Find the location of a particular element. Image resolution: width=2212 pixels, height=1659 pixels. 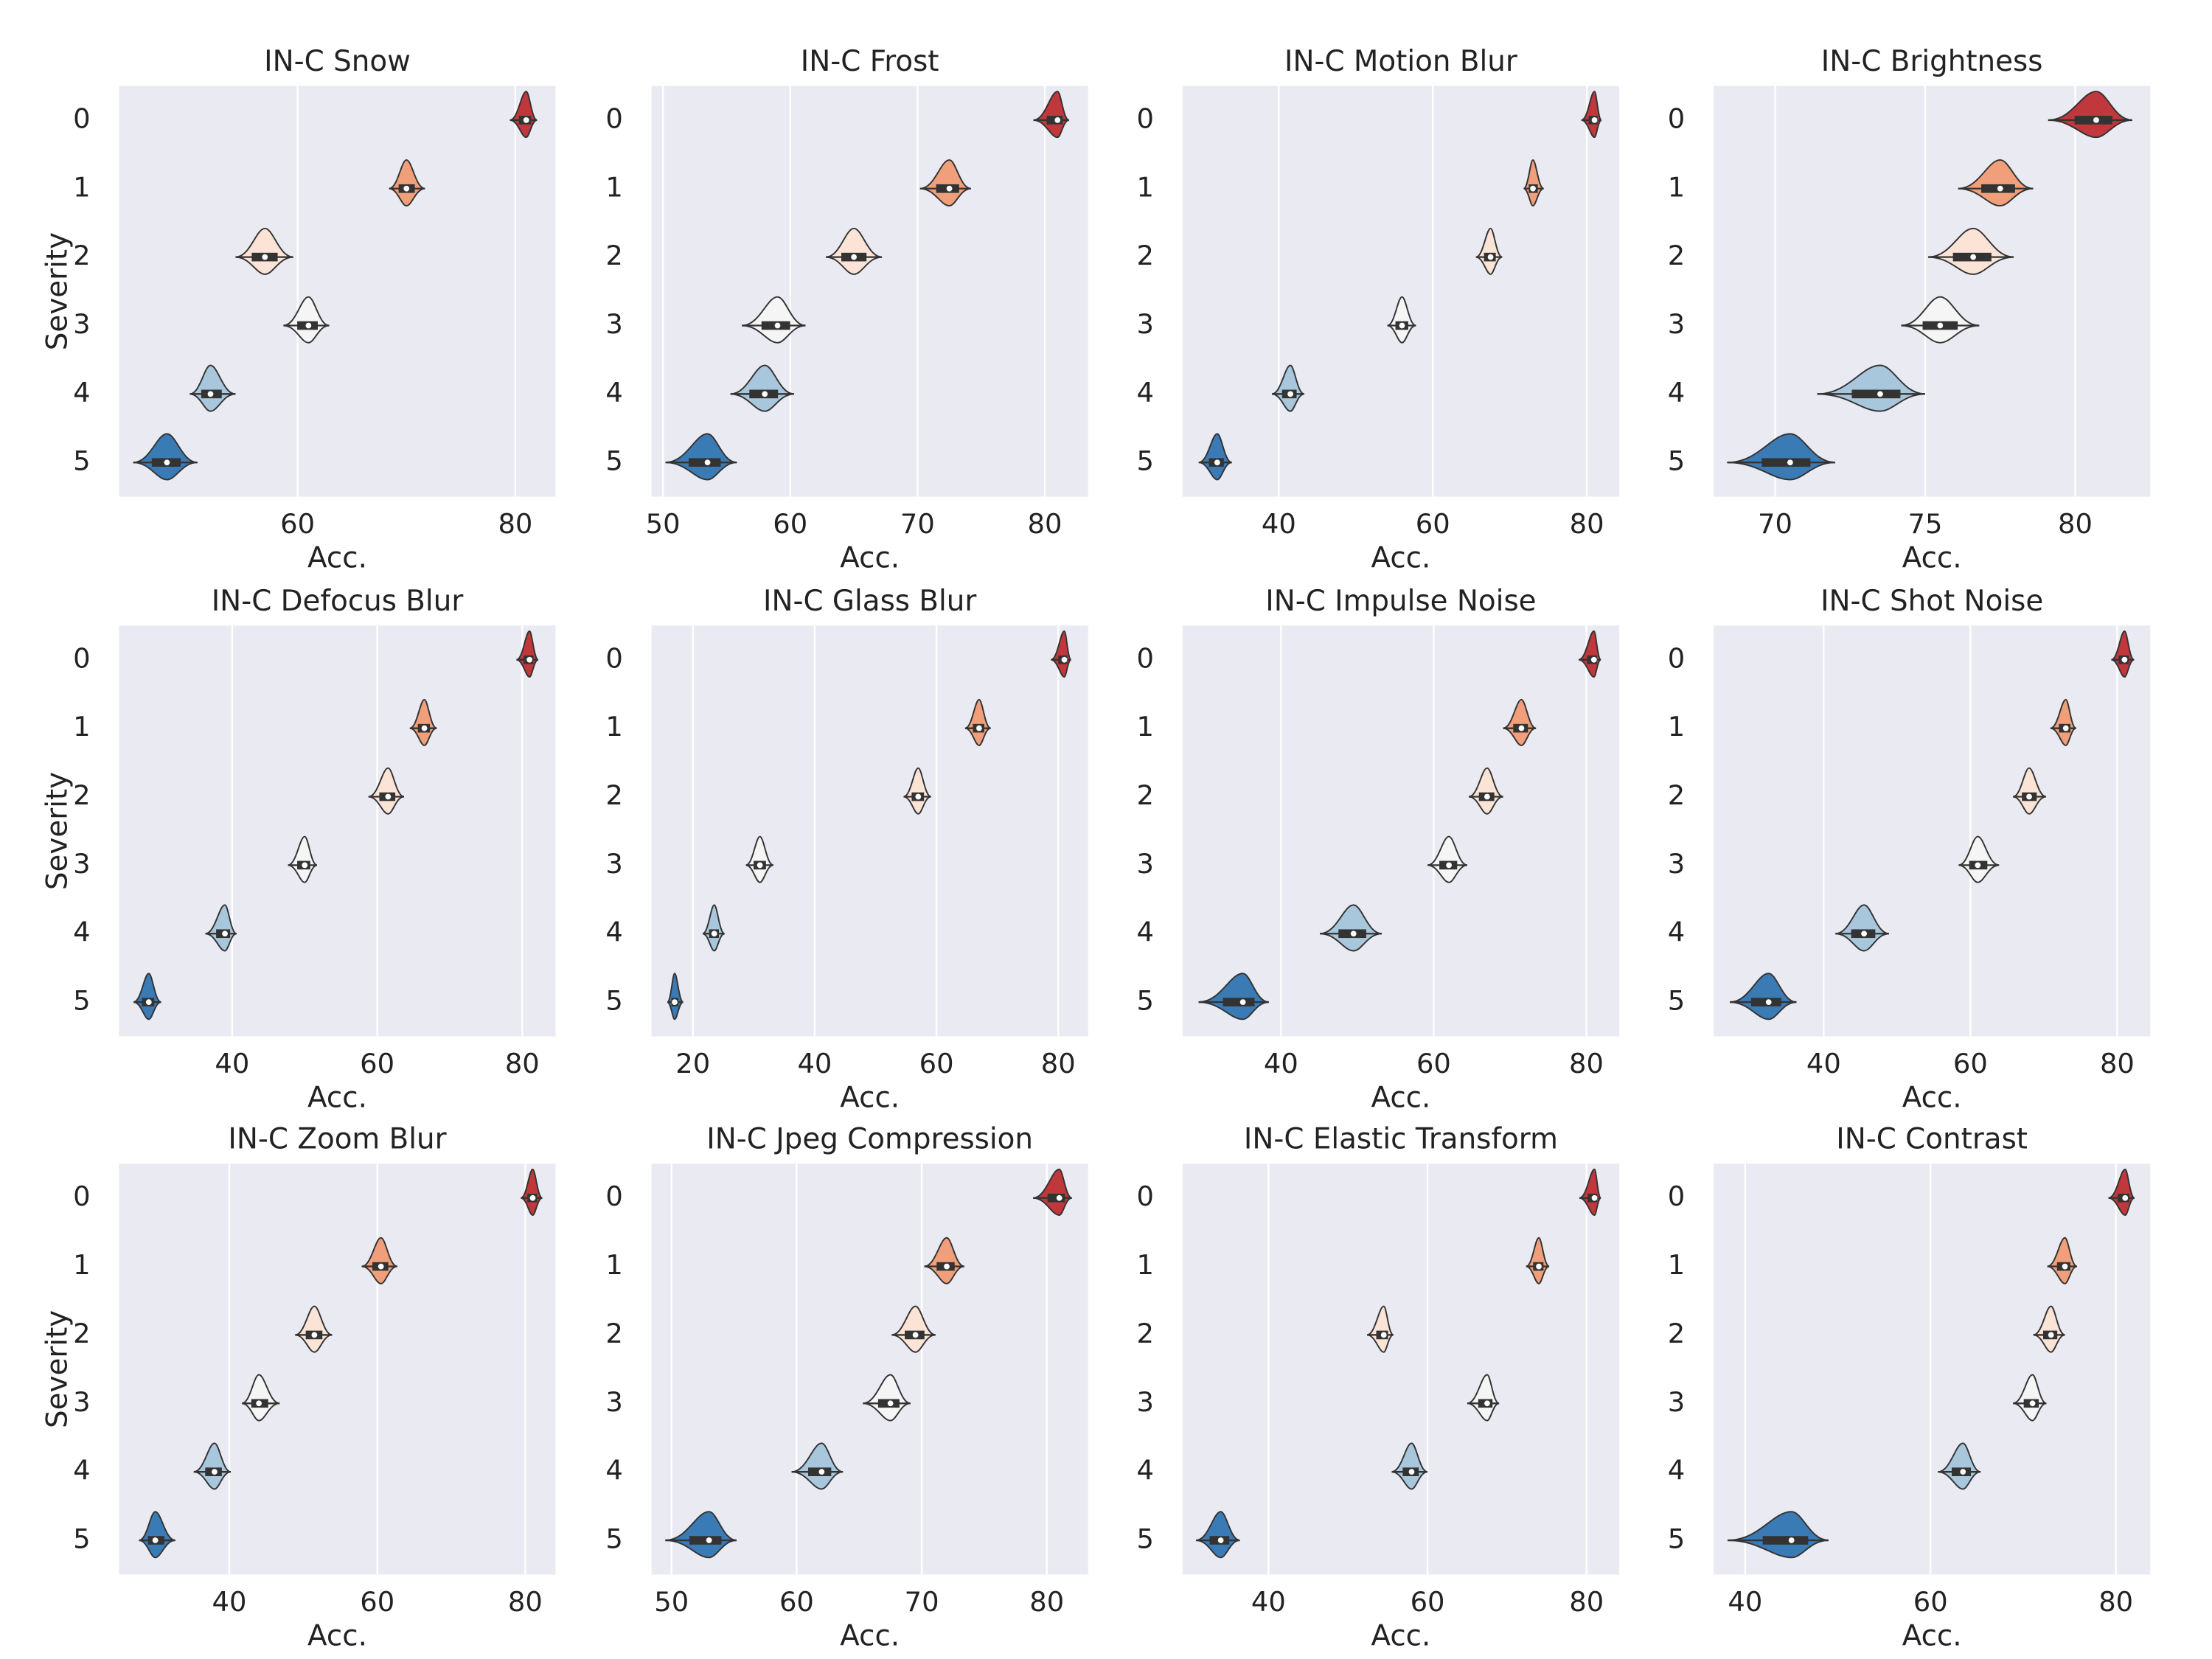

x-tick-label: 75 is located at coordinates (1925, 524).